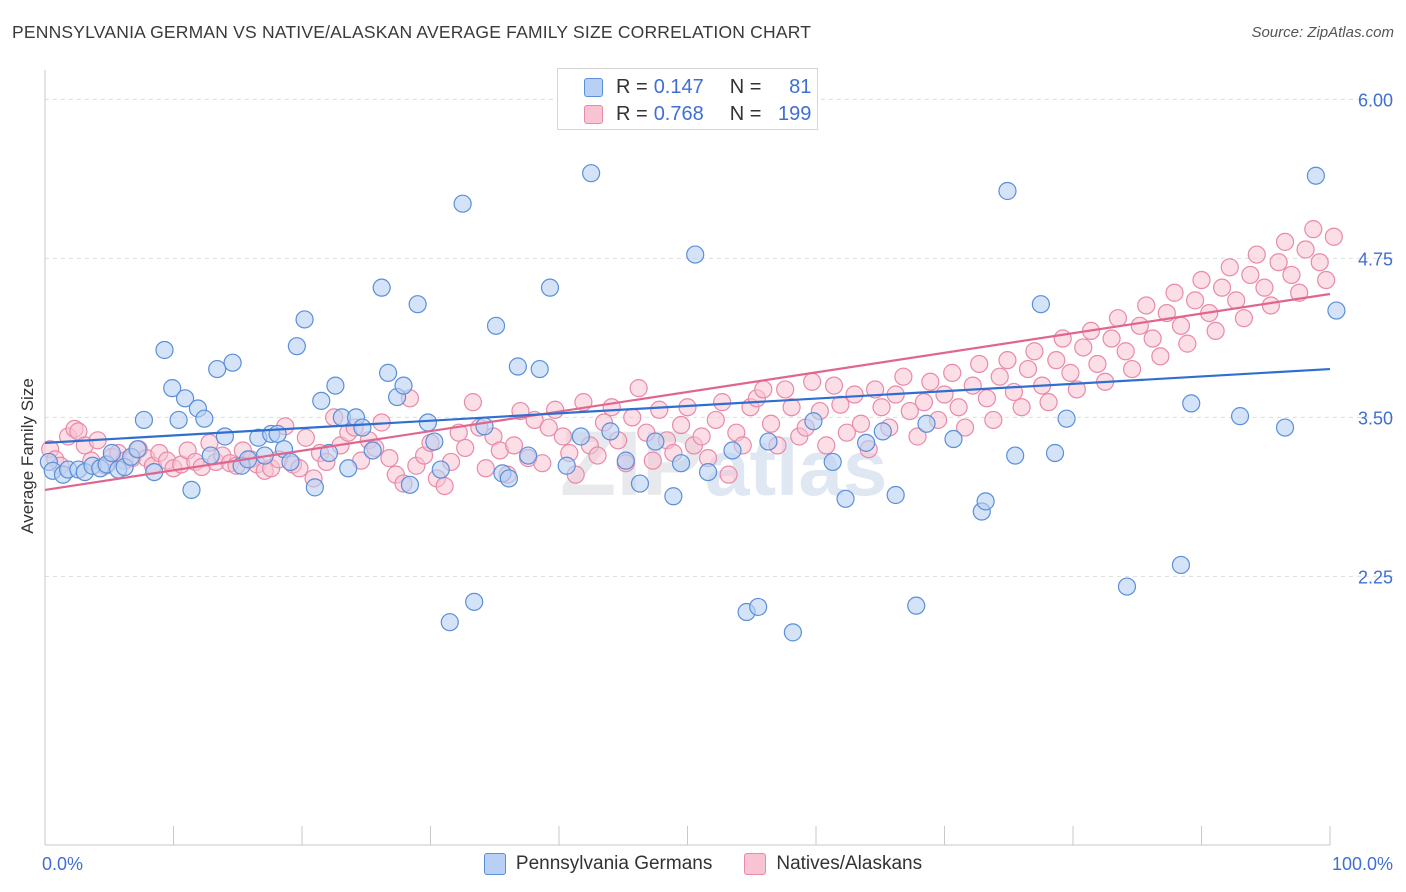 The width and height of the screenshot is (1406, 892). What do you see at coordinates (614, 863) in the screenshot?
I see `legend-label: Pennsylvania Germans` at bounding box center [614, 863].